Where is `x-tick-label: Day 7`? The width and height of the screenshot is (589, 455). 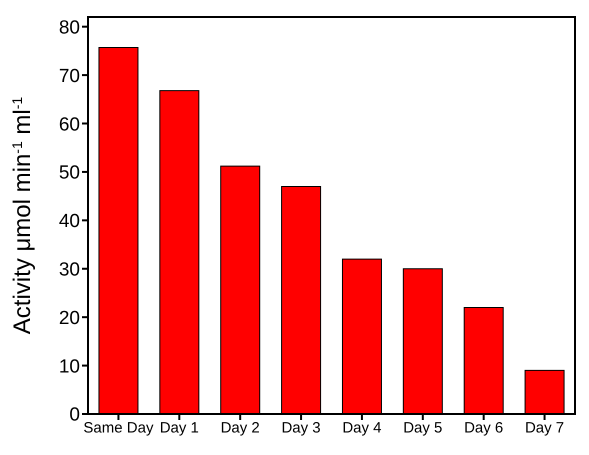 x-tick-label: Day 7 is located at coordinates (544, 428).